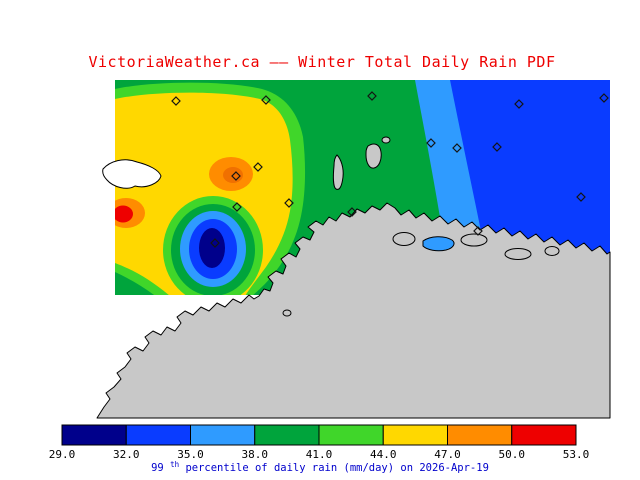 The width and height of the screenshot is (640, 480). Describe the element at coordinates (447, 454) in the screenshot. I see `colorbar-tick-label: 47.0` at that location.